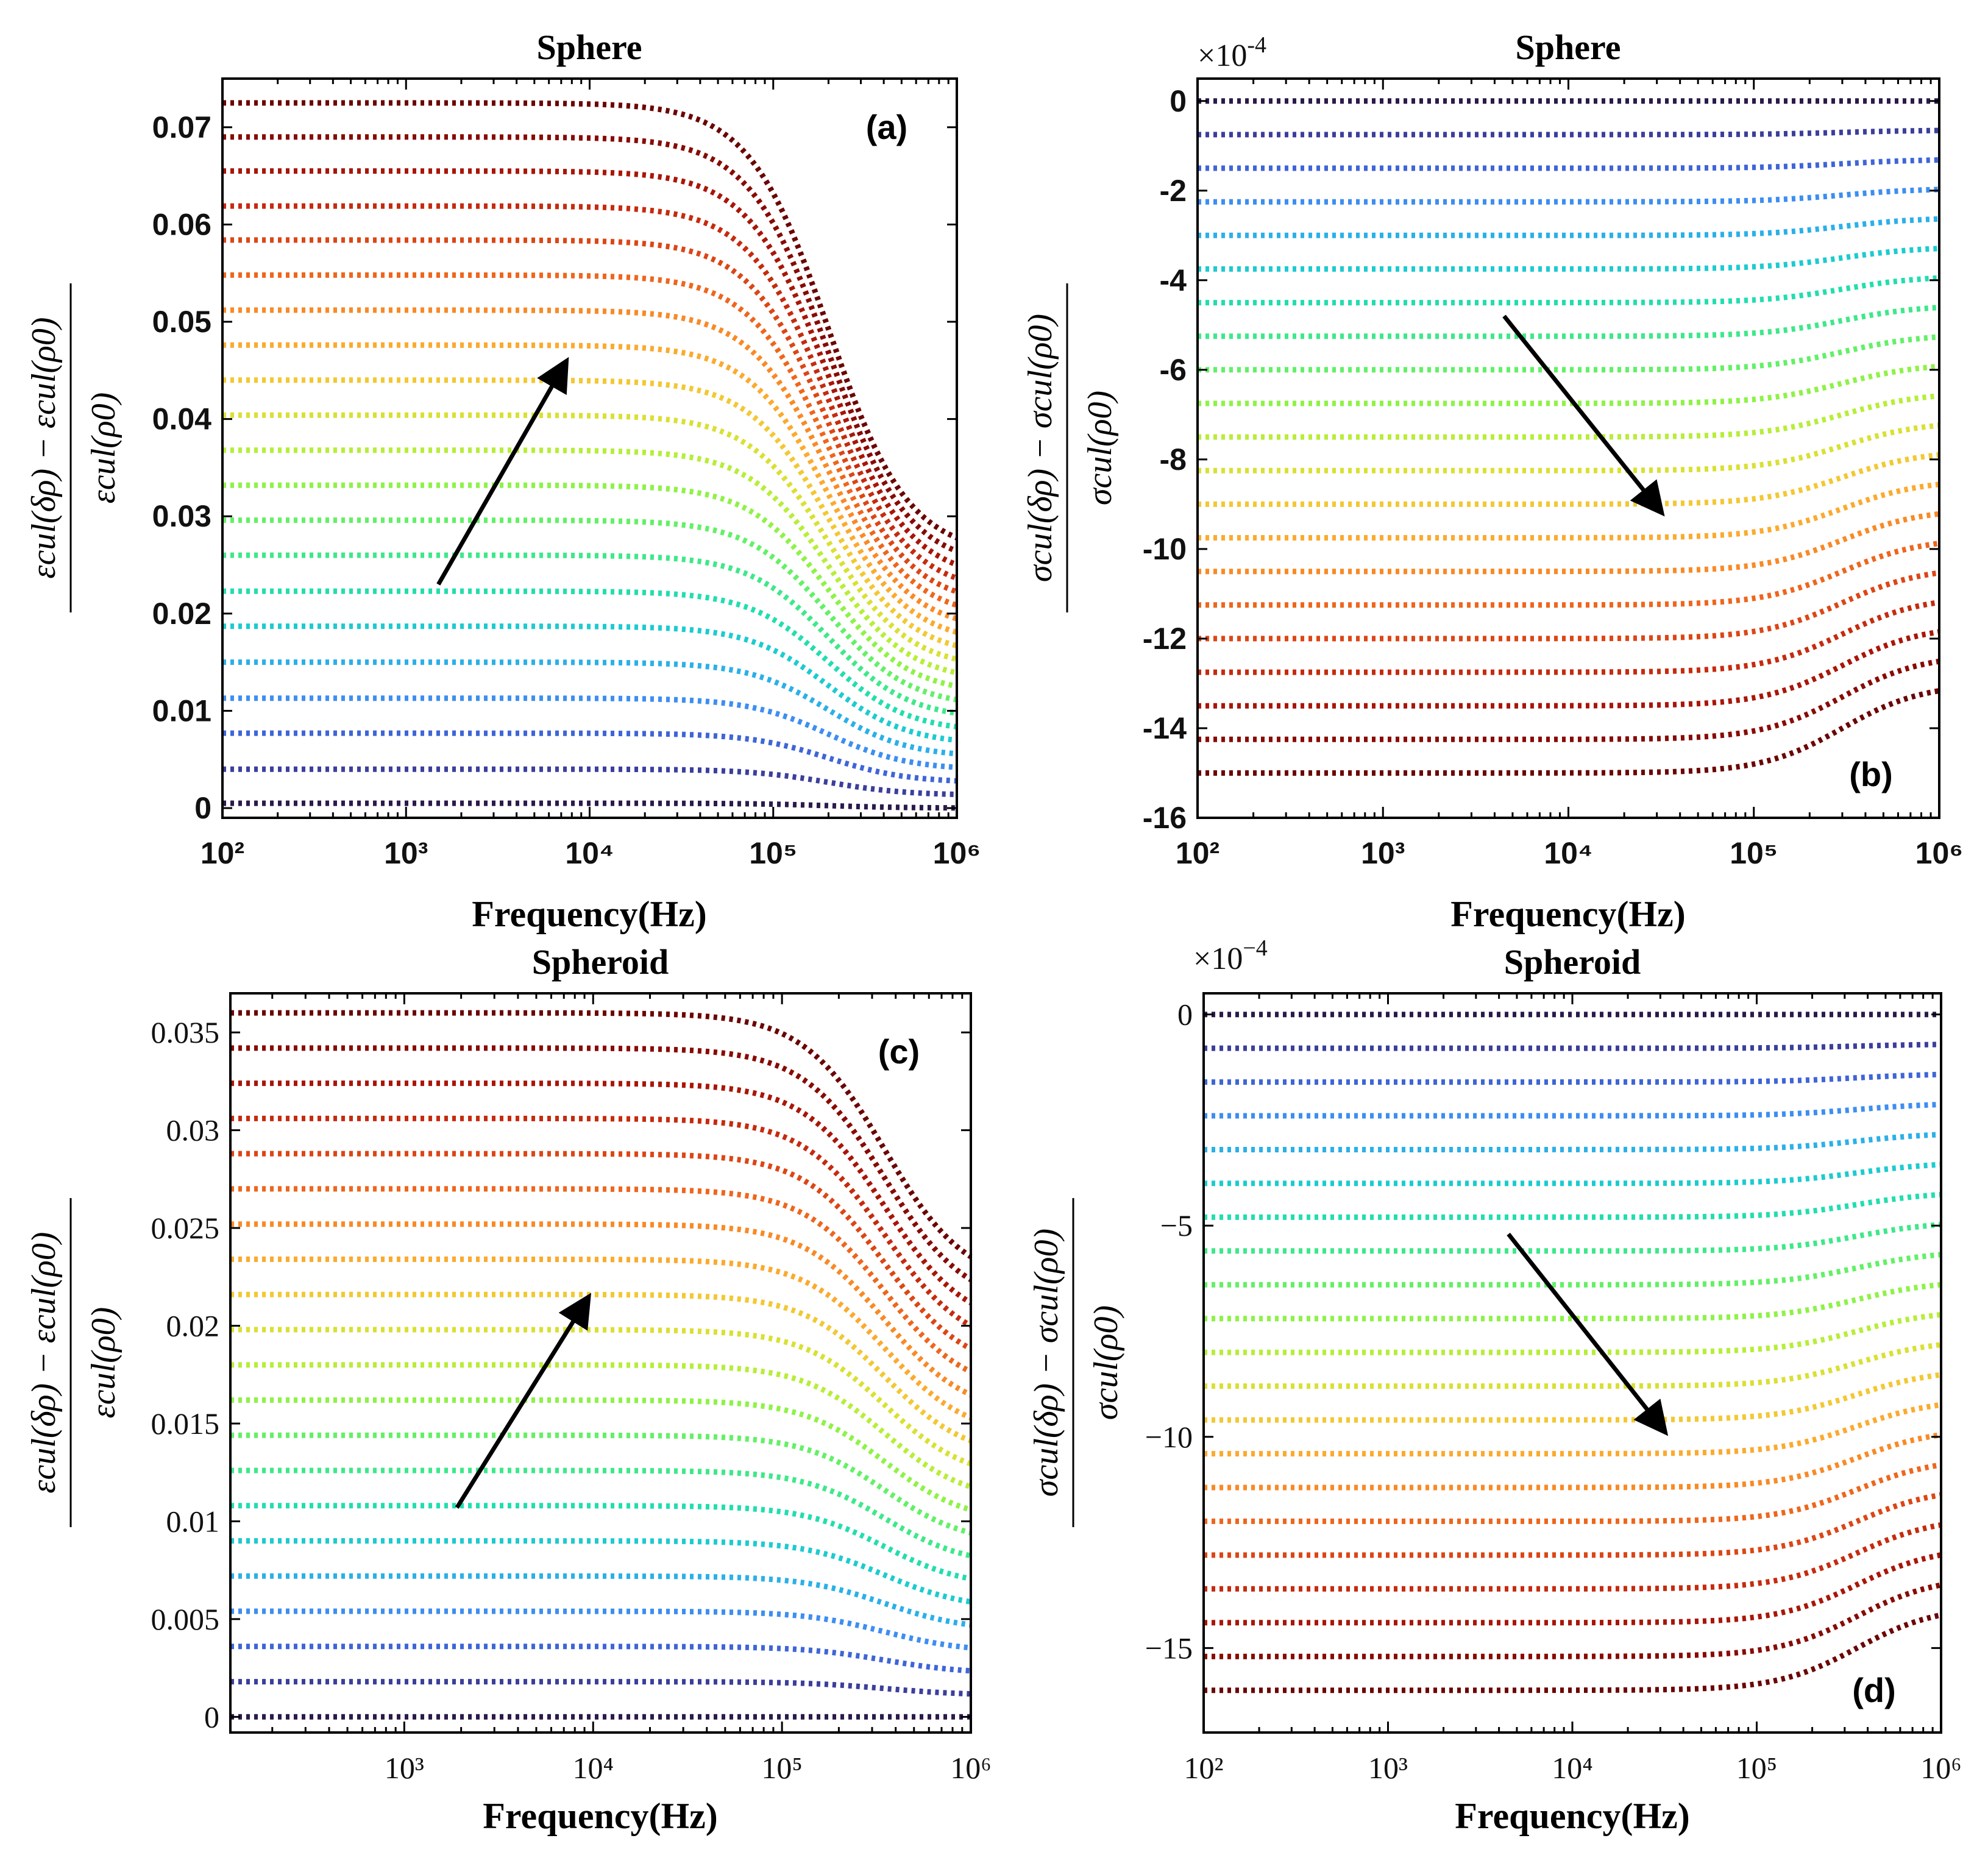 The image size is (1988, 1855). I want to click on ytick-label-c: 0.005, so click(185, 1619).